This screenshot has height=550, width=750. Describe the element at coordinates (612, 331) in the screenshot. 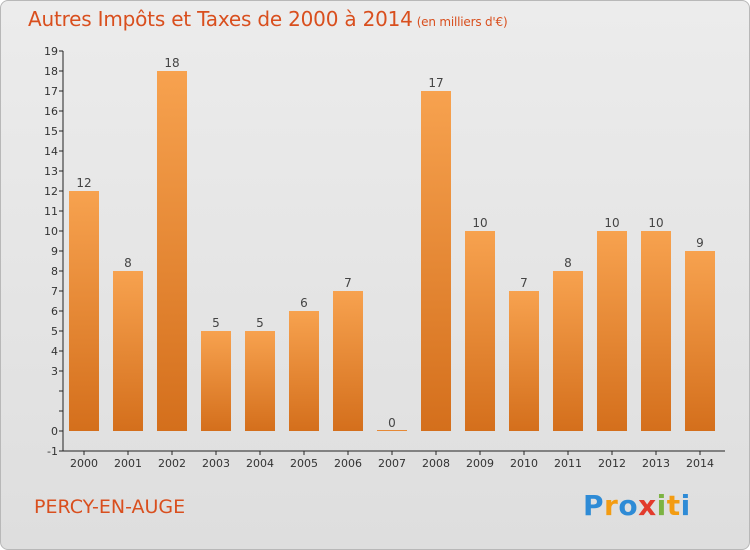

I see `bar-2012` at that location.